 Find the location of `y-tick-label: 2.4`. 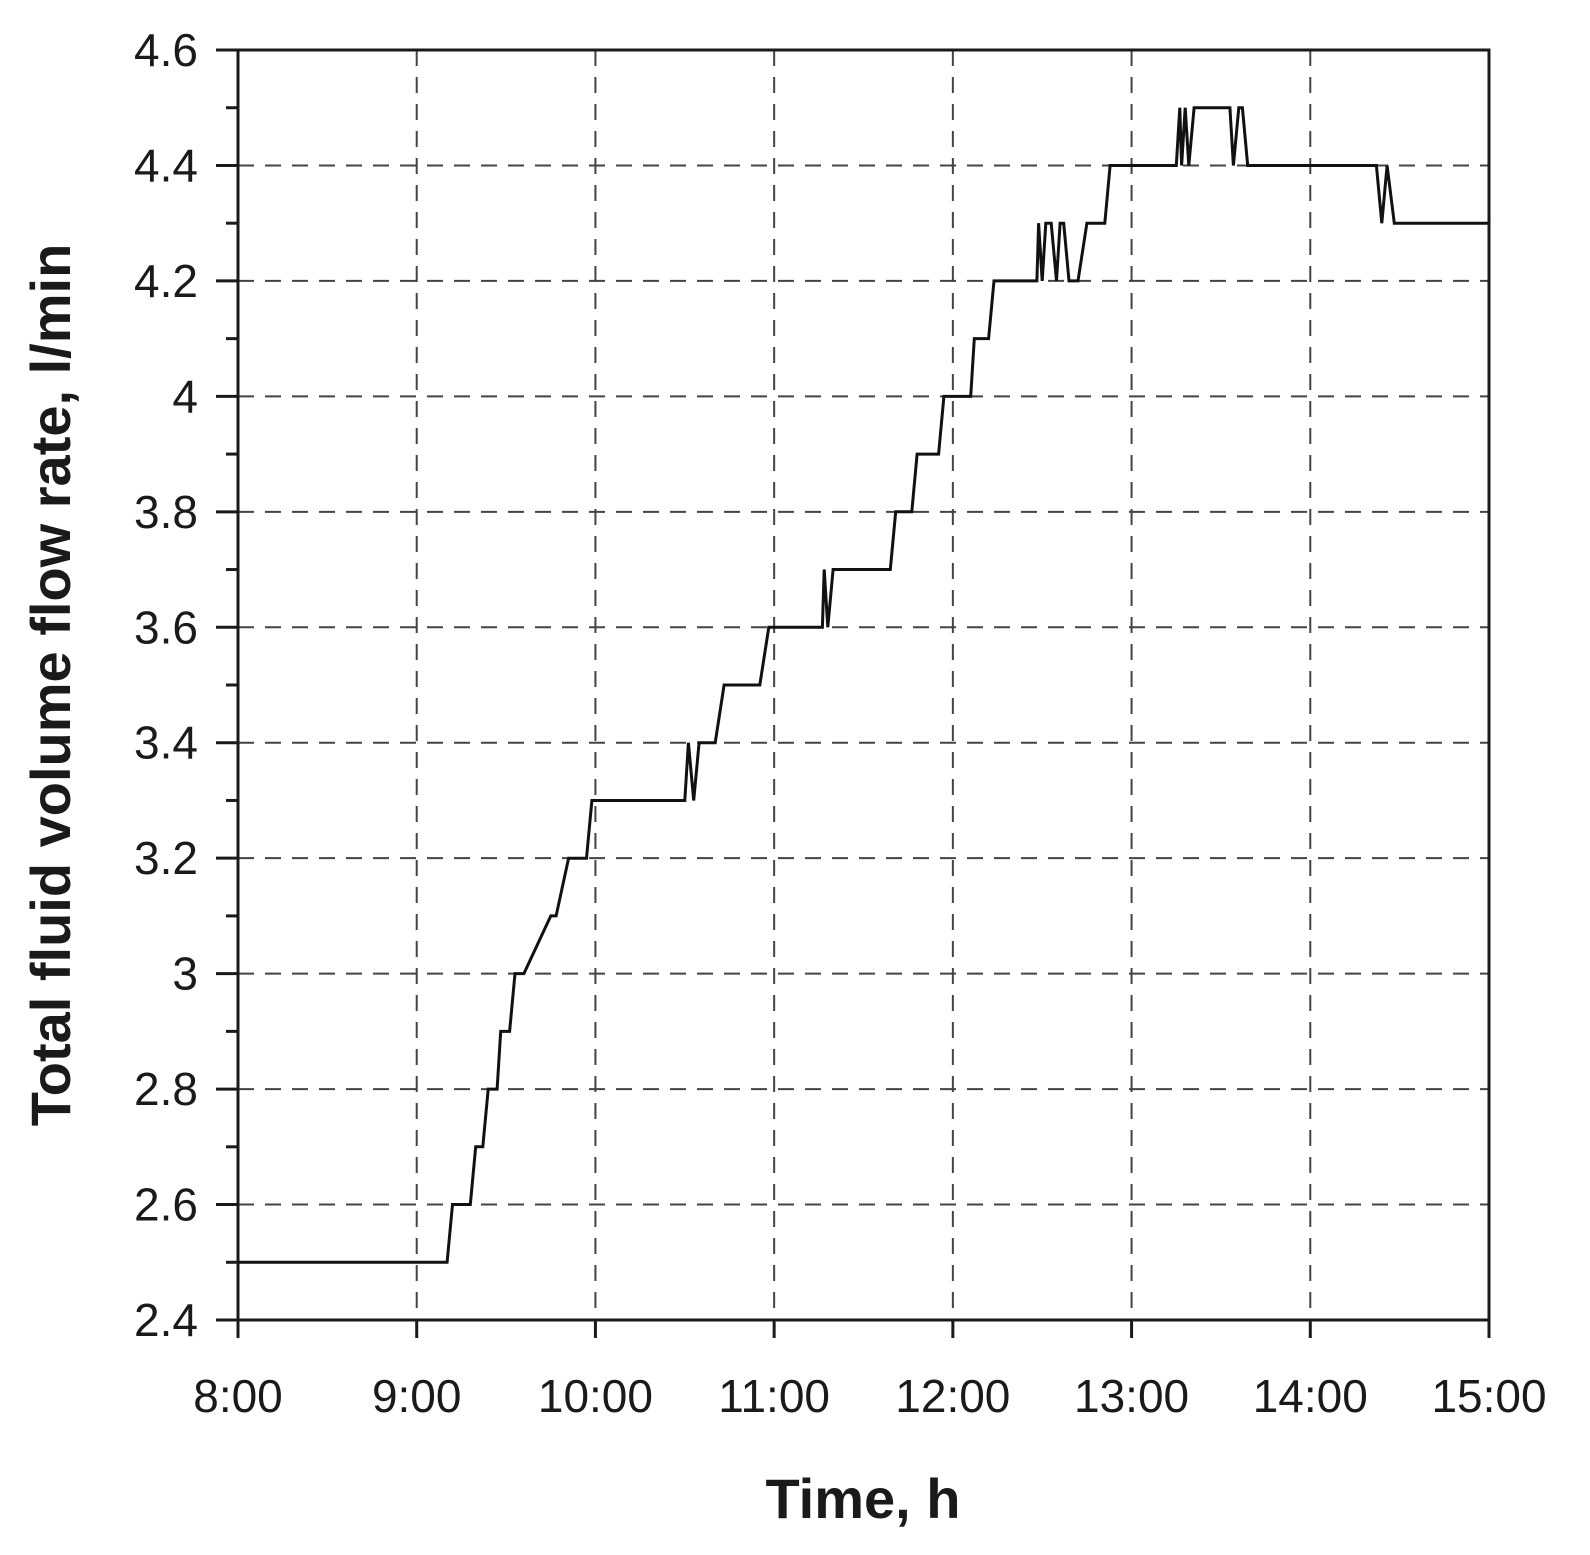

y-tick-label: 2.4 is located at coordinates (166, 1320).